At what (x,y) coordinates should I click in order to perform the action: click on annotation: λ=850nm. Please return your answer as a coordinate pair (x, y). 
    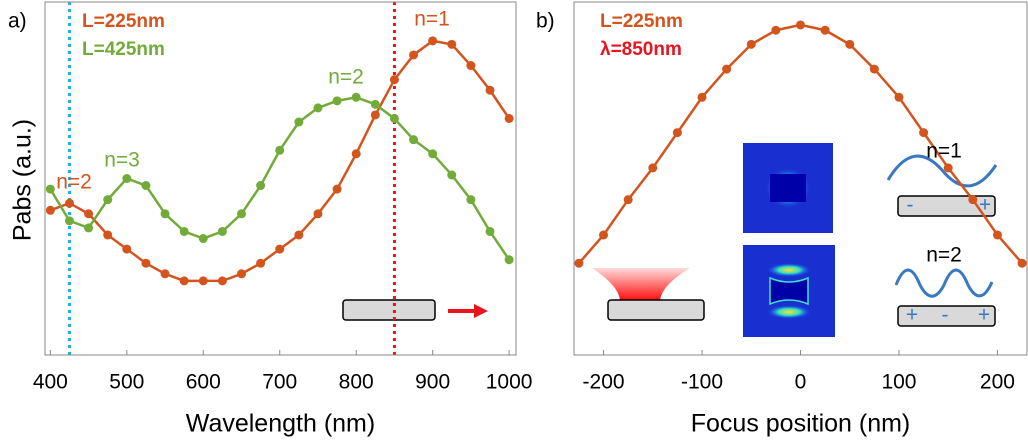
    Looking at the image, I should click on (641, 49).